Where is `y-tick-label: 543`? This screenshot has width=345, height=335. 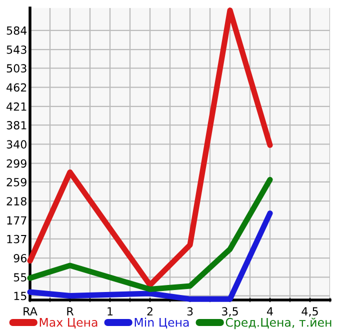 y-tick-label: 543 is located at coordinates (16, 49).